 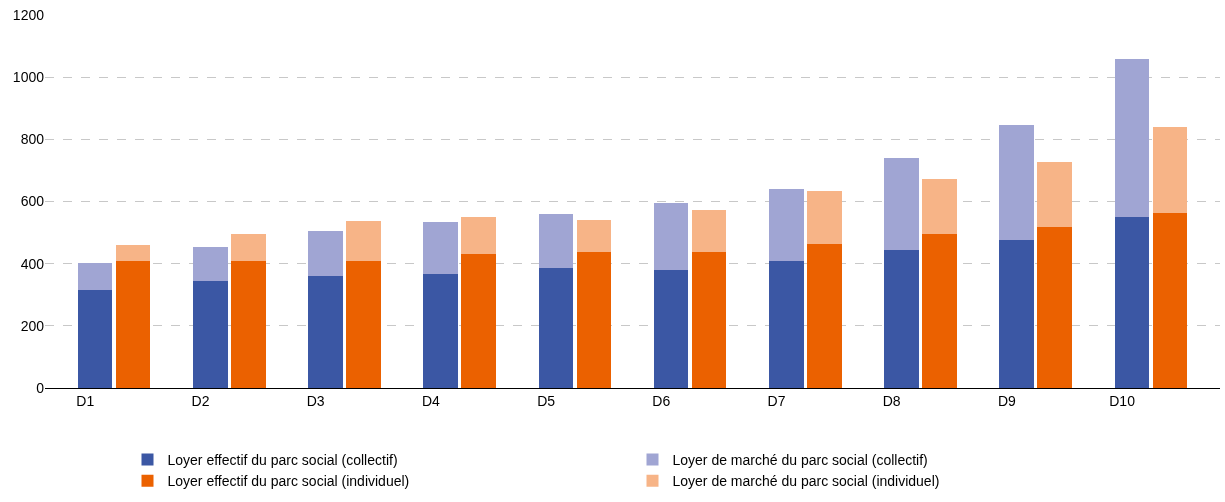 What do you see at coordinates (806, 481) in the screenshot?
I see `legend-label: Loyer de marché du parc social (individuel)` at bounding box center [806, 481].